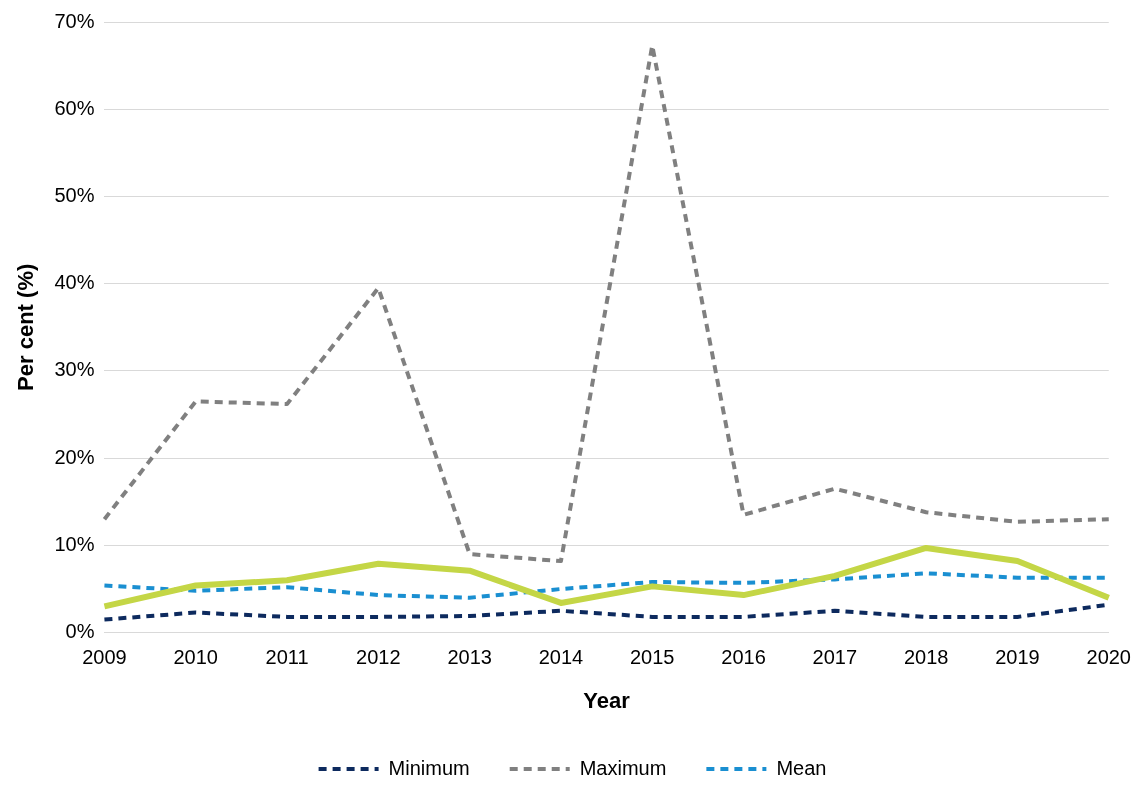 The width and height of the screenshot is (1145, 789). I want to click on x-tick-label: 2018, so click(926, 657).